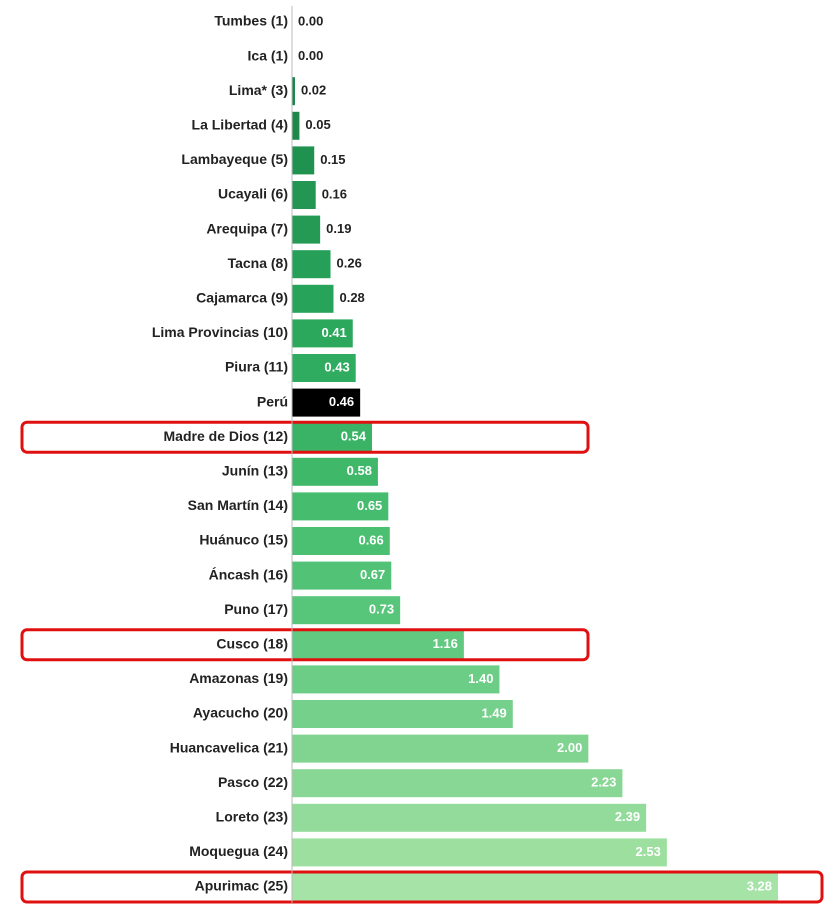 Image resolution: width=826 pixels, height=909 pixels. I want to click on category-label: Loreto (23), so click(252, 817).